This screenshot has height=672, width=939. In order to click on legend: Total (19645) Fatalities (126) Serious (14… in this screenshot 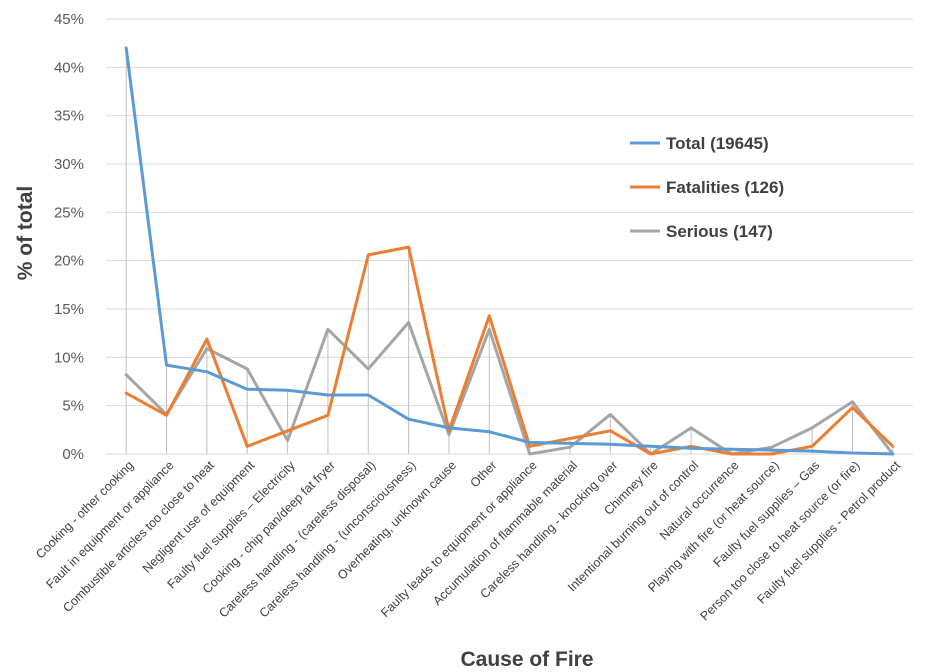, I will do `click(707, 187)`.